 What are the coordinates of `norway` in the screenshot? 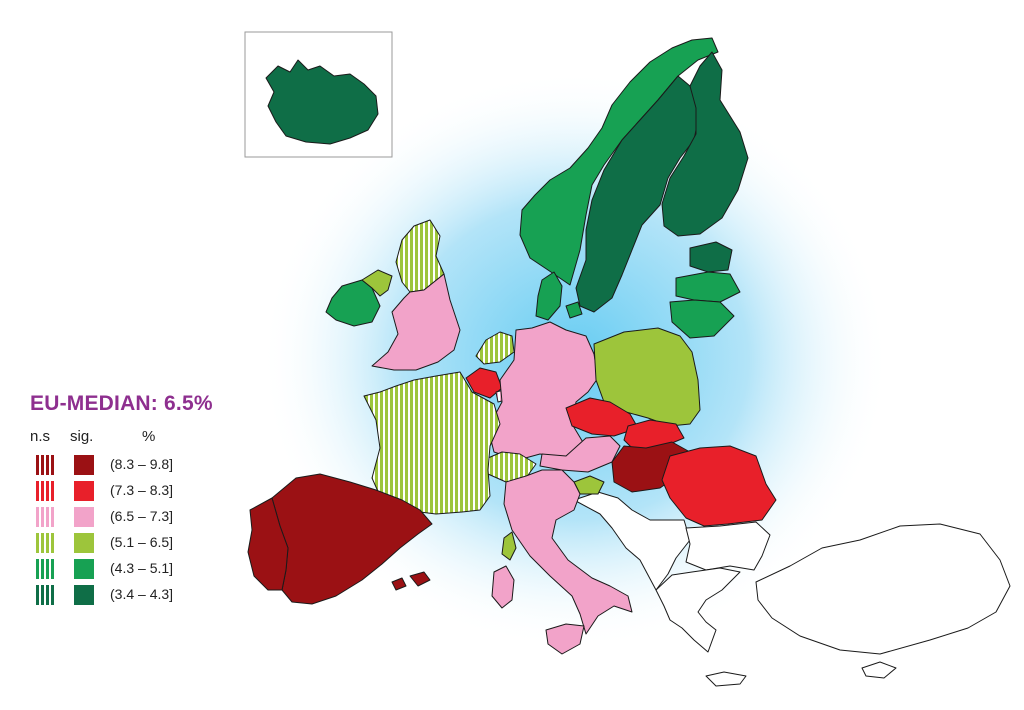 It's located at (619, 161).